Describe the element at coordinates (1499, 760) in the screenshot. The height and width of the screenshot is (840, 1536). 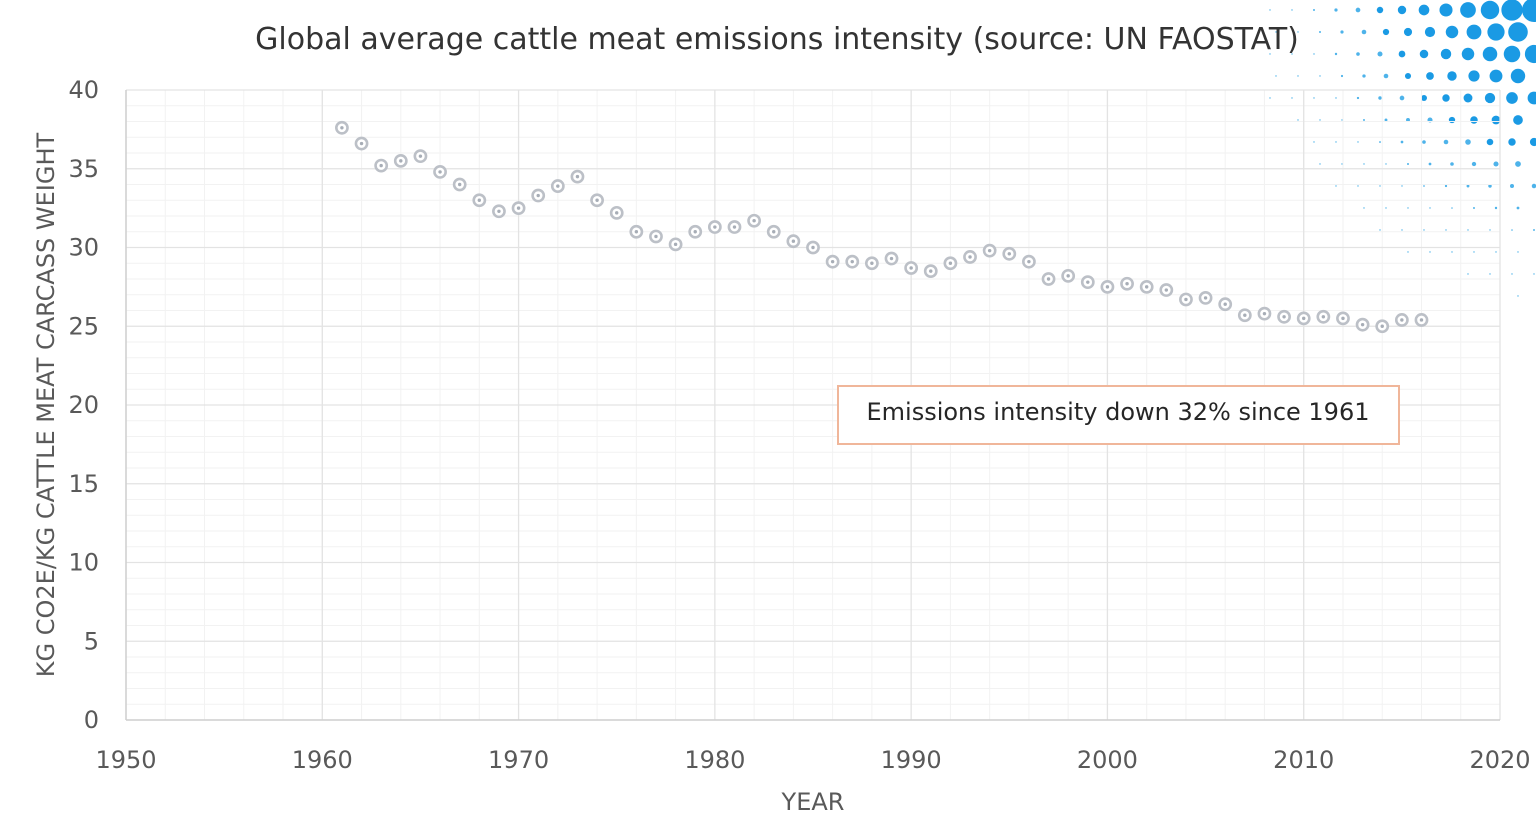
I see `x-tick-label: 2020` at that location.